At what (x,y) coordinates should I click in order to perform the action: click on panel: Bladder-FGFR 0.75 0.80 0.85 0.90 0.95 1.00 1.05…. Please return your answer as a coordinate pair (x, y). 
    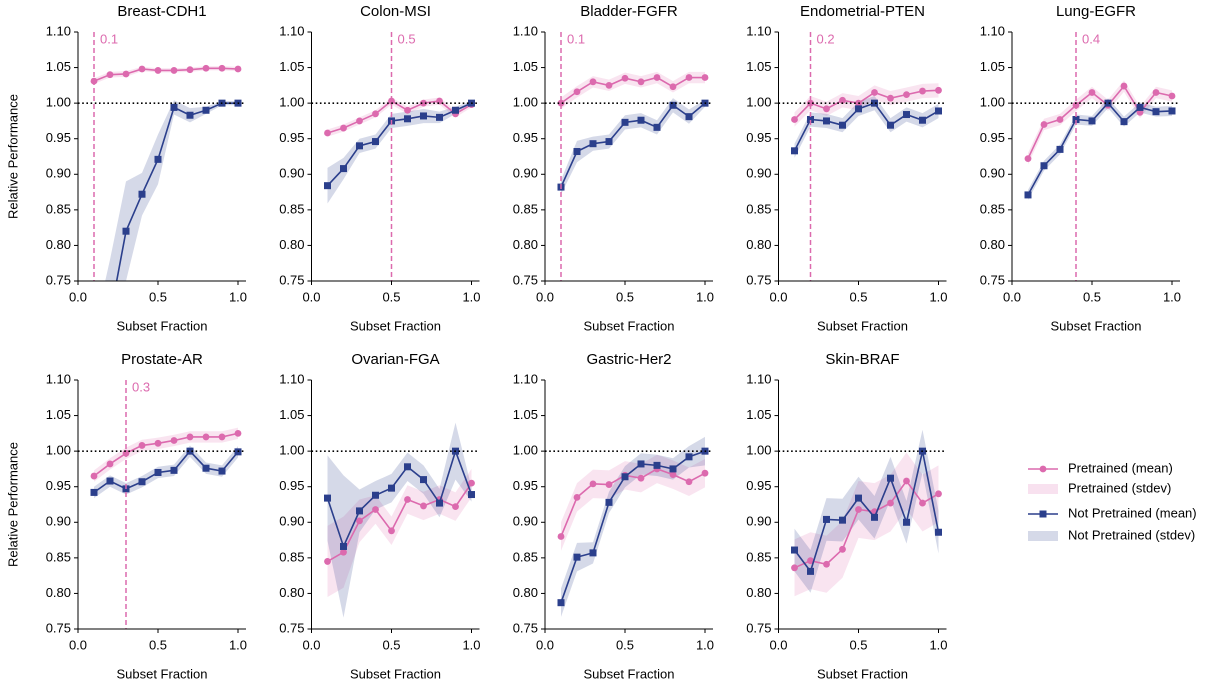
    Looking at the image, I should click on (613, 168).